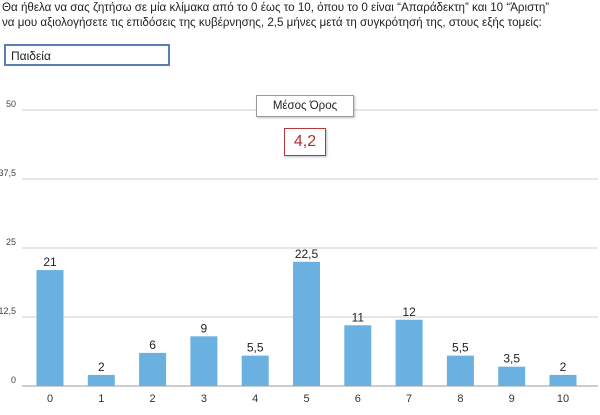  What do you see at coordinates (87, 55) in the screenshot?
I see `sector-selector: Παιδεία` at bounding box center [87, 55].